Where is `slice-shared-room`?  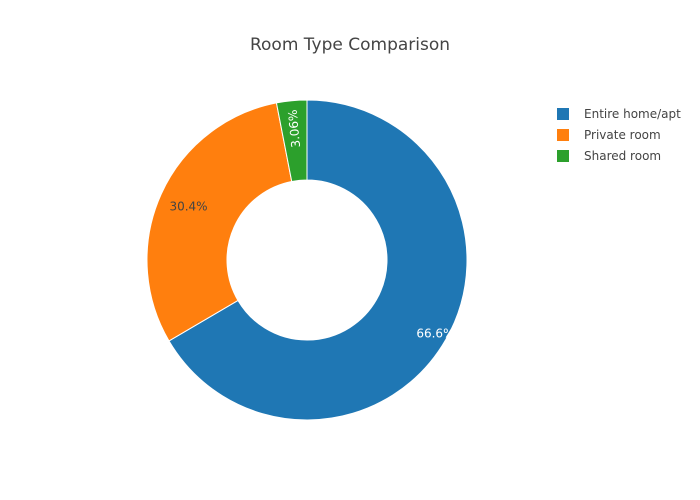 slice-shared-room is located at coordinates (291, 141).